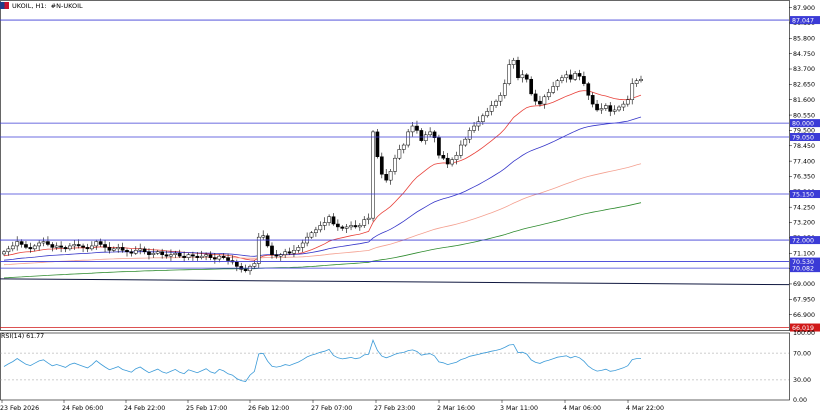 The height and width of the screenshot is (414, 823). I want to click on y-tick-label: 87.900, so click(804, 8).